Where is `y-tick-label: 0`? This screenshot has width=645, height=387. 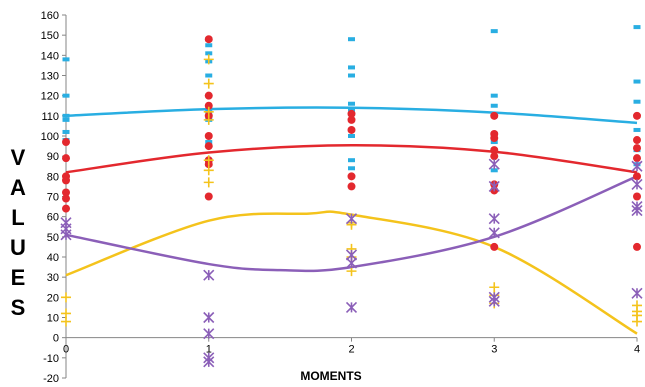
y-tick-label: 0 is located at coordinates (56, 339).